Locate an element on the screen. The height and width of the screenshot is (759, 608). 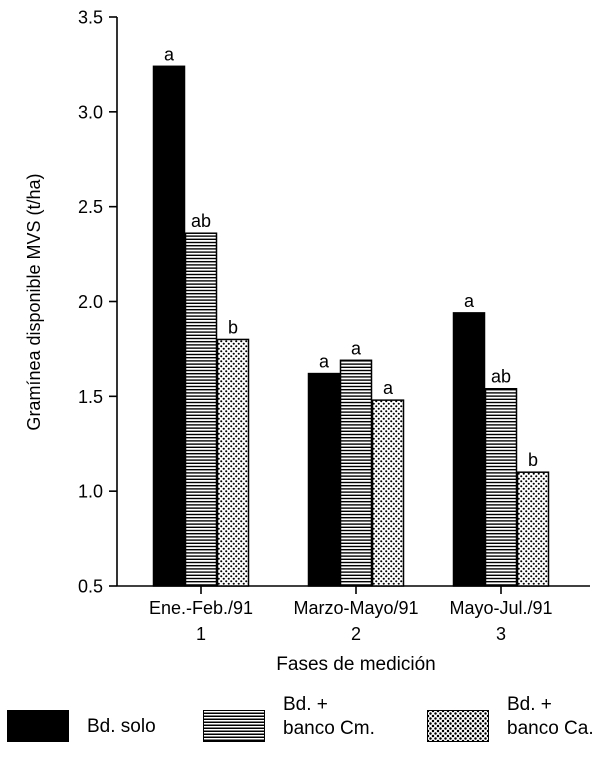
legend-label-line2: banco Ca. is located at coordinates (550, 728).